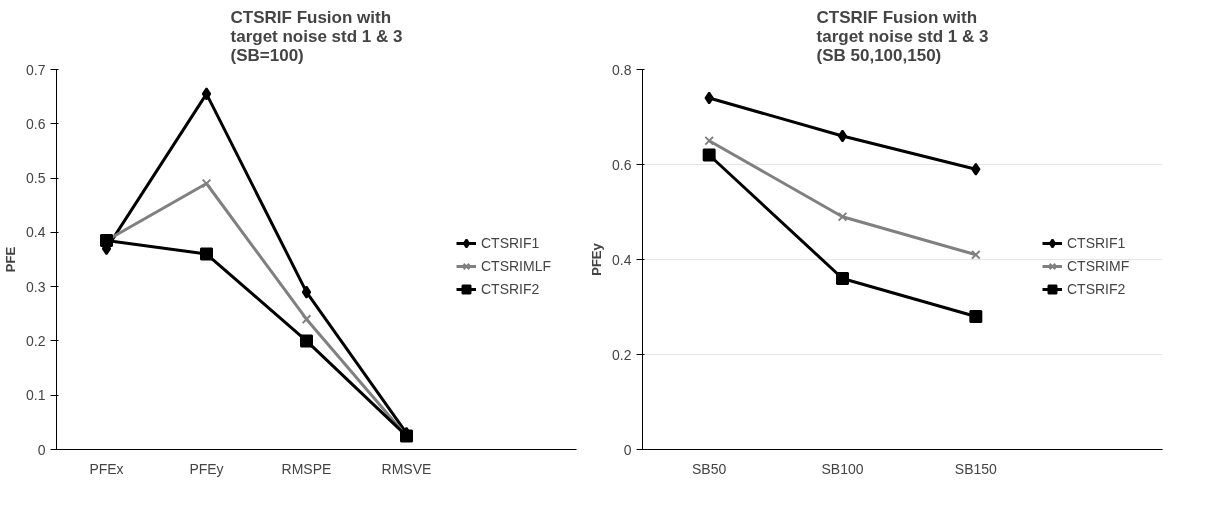 This screenshot has height=518, width=1226. What do you see at coordinates (36, 395) in the screenshot?
I see `y-tick-label: 0.1` at bounding box center [36, 395].